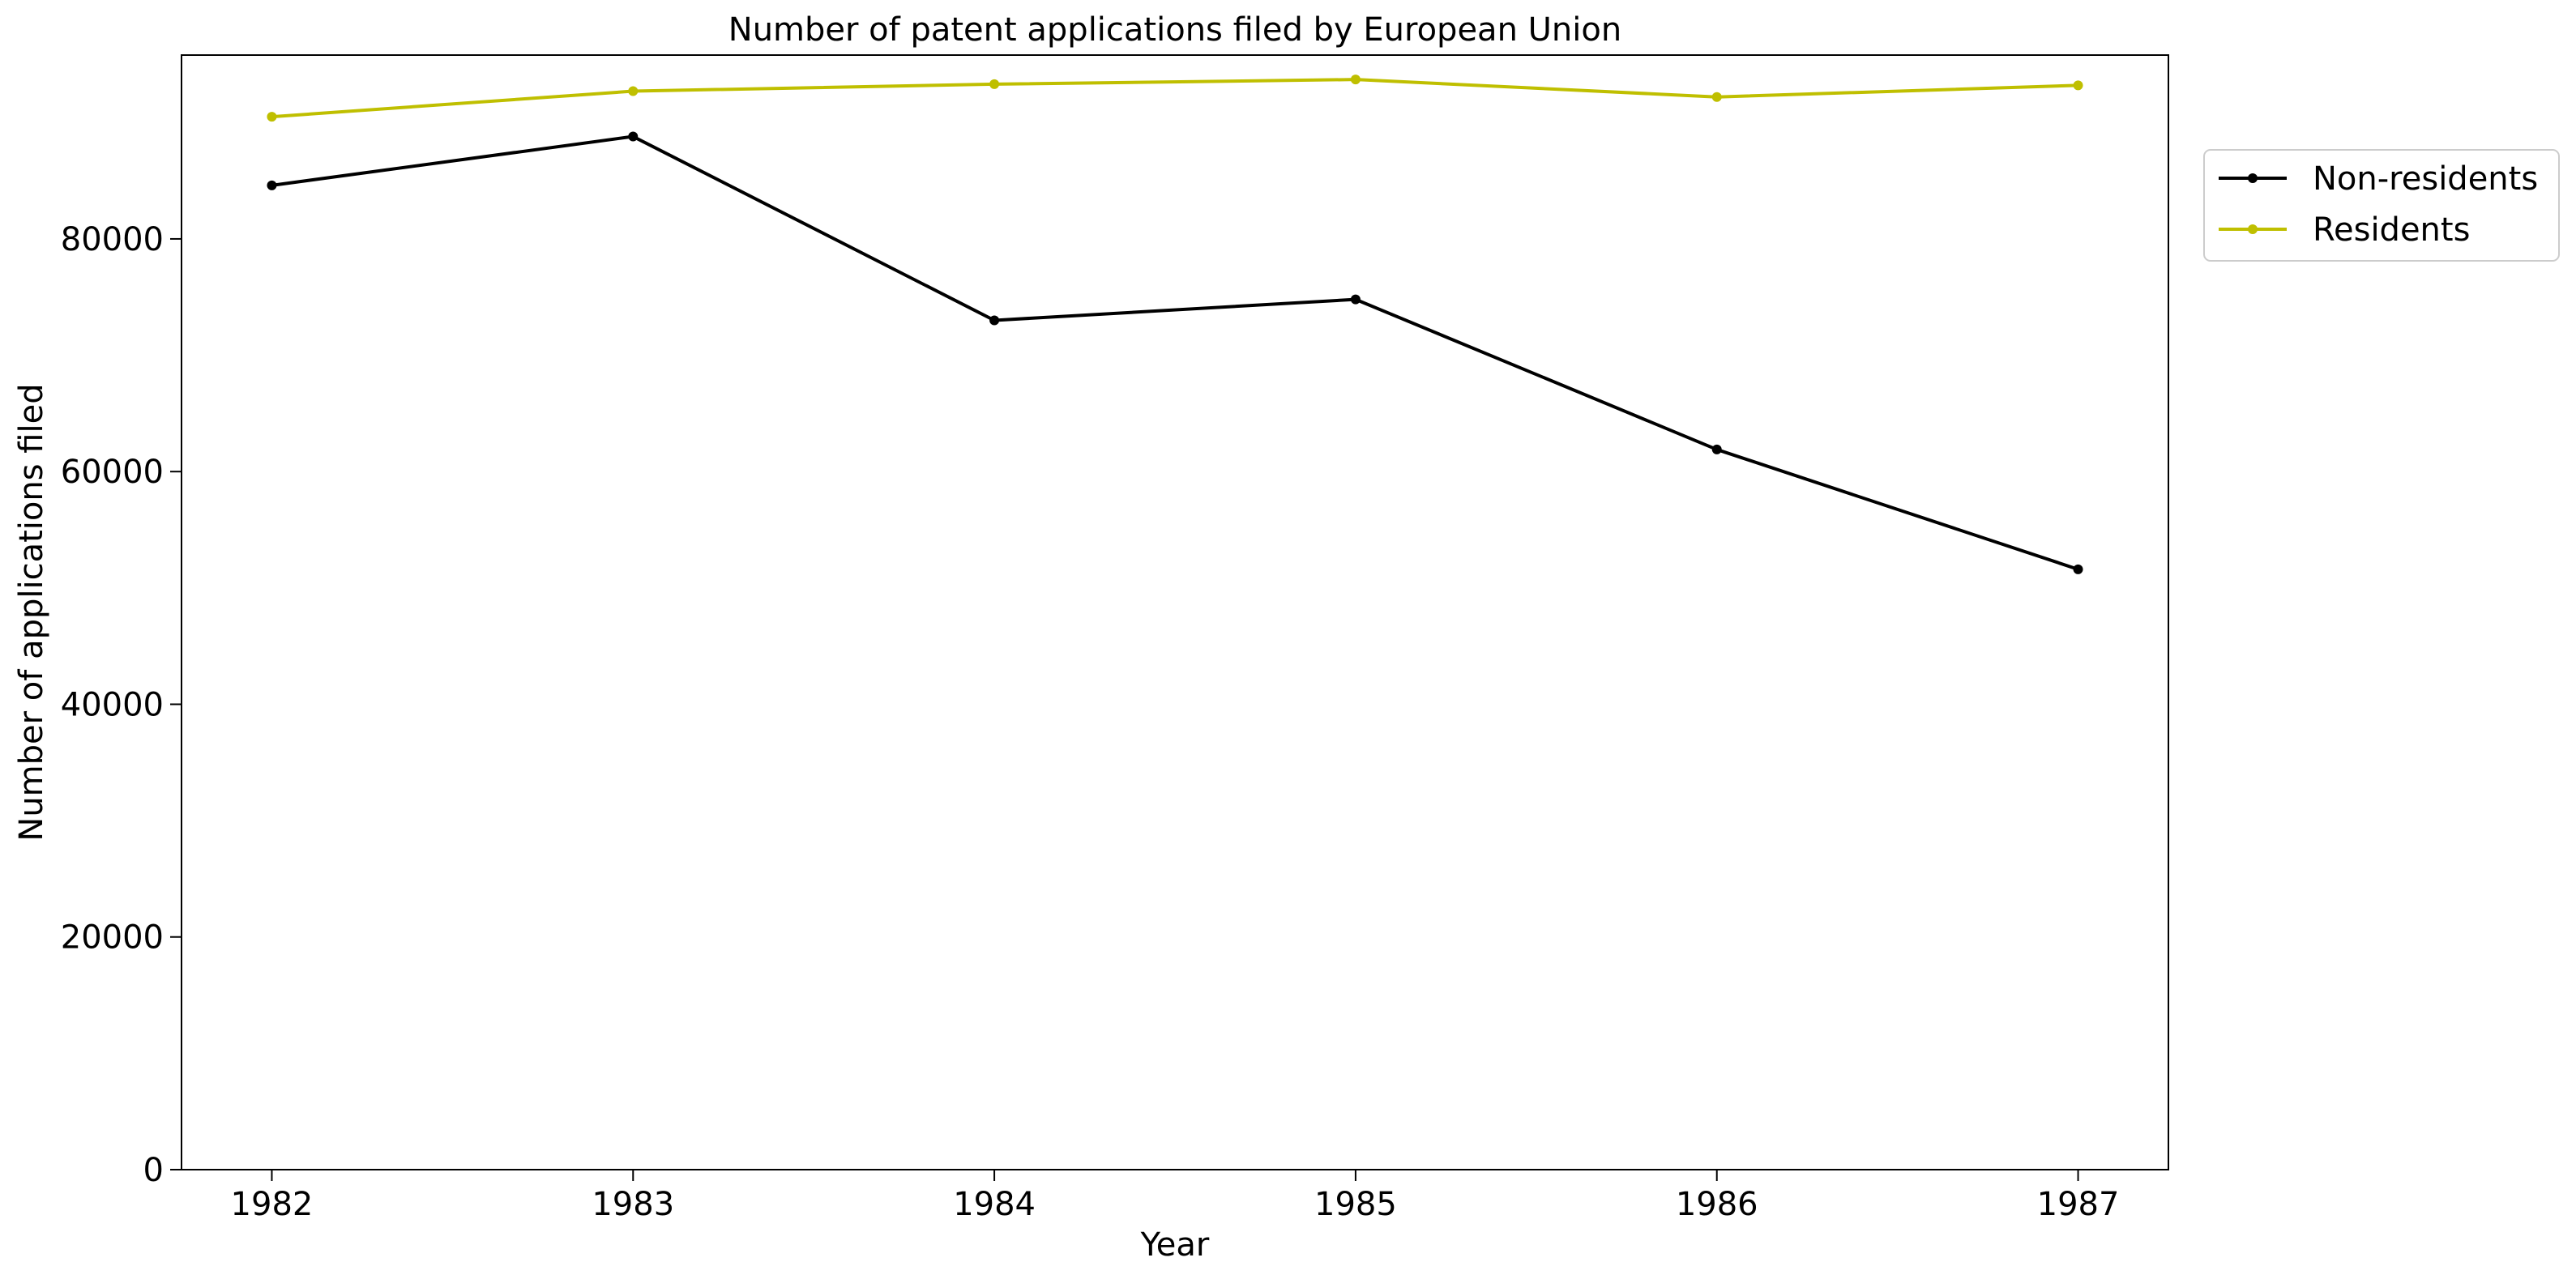 The width and height of the screenshot is (2576, 1279). Describe the element at coordinates (1175, 1196) in the screenshot. I see `x-axis: 1982 1983 1984 1985 1986 1987` at that location.